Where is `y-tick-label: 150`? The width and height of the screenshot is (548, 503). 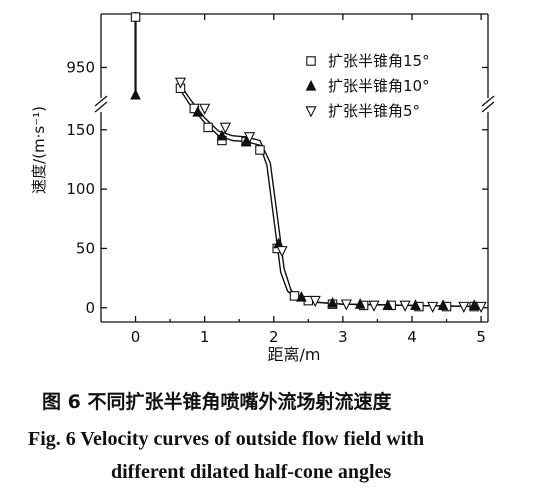 y-tick-label: 150 is located at coordinates (80, 130).